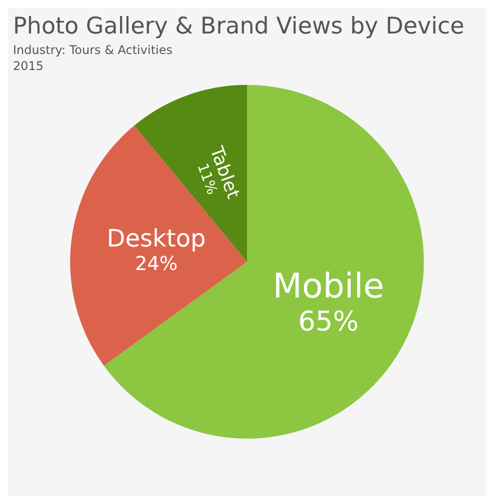  Describe the element at coordinates (28, 66) in the screenshot. I see `text: 2015` at that location.